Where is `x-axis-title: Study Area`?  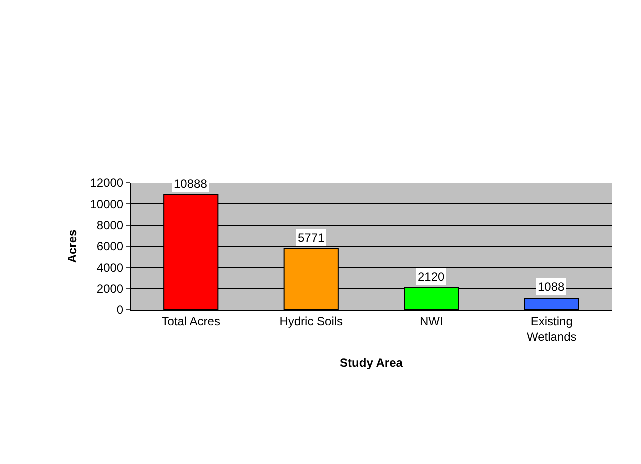
x-axis-title: Study Area is located at coordinates (372, 363).